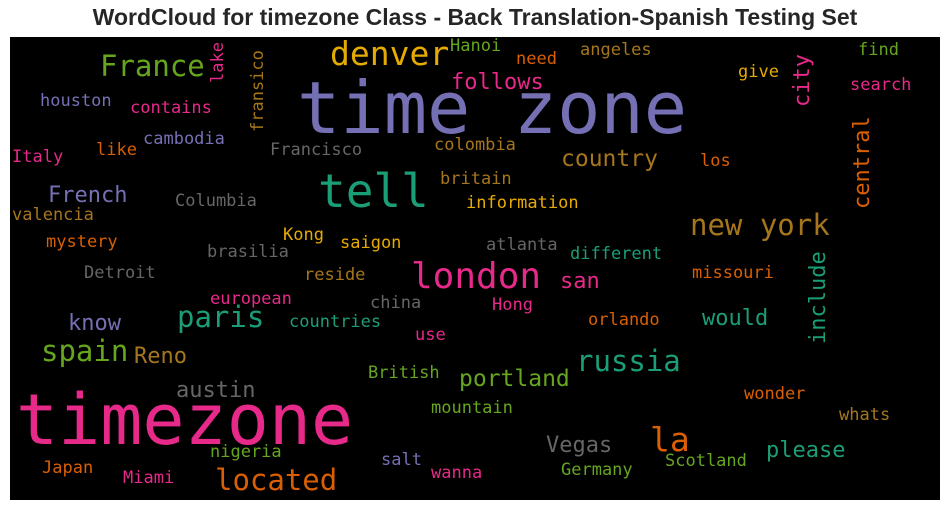 This screenshot has height=511, width=950. Describe the element at coordinates (120, 273) in the screenshot. I see `word-detroit: Detroit` at that location.